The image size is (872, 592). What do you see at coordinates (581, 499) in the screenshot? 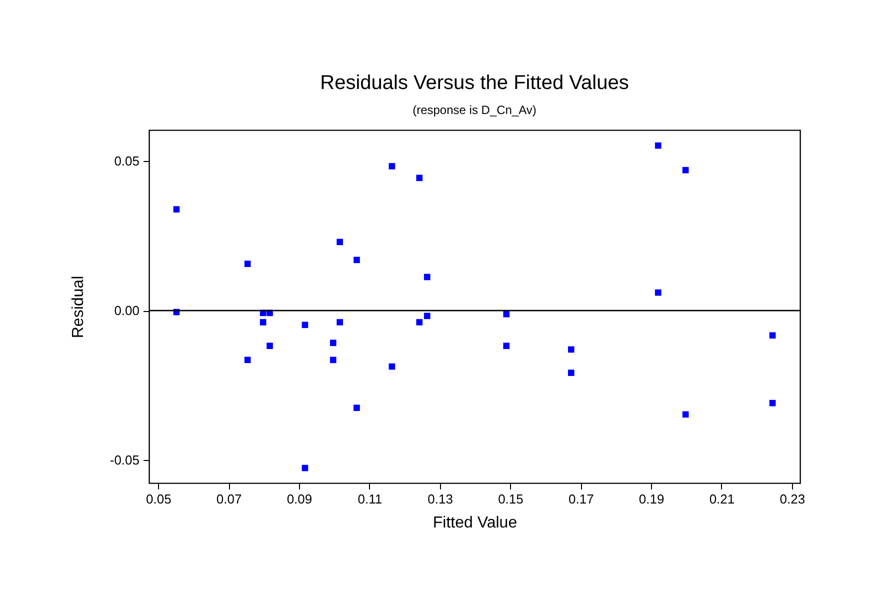
I see `x-tick-label: 0.17` at bounding box center [581, 499].